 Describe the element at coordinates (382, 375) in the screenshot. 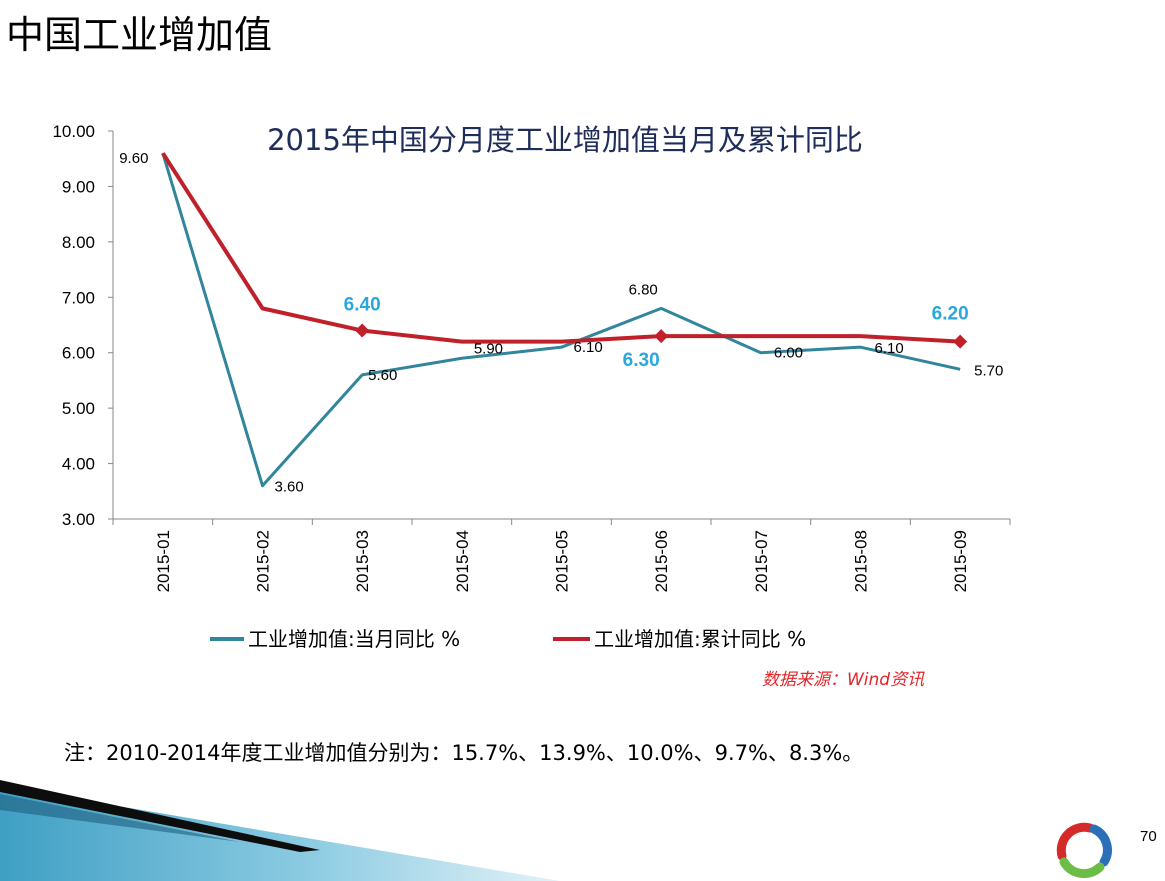

I see `data-label-monthly: 5.60` at that location.